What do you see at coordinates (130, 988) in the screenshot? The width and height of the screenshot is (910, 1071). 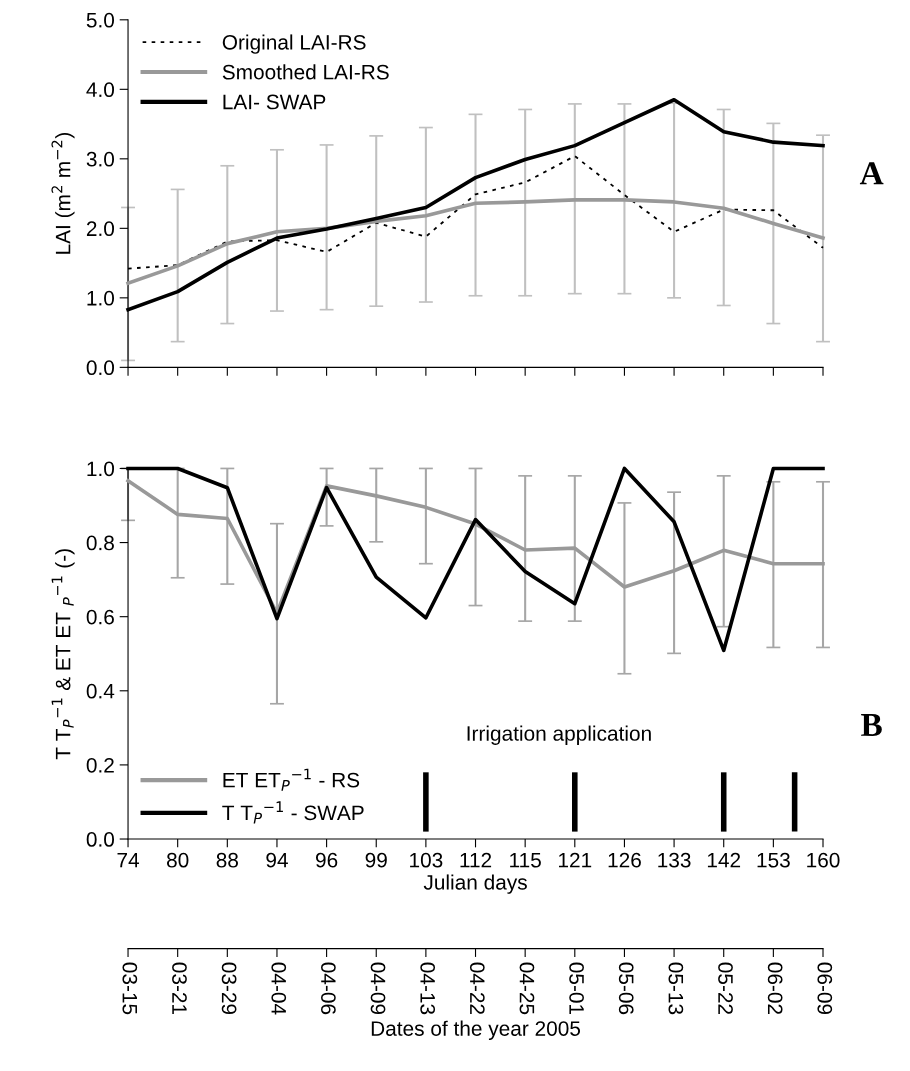 I see `category-label: 03-15` at bounding box center [130, 988].